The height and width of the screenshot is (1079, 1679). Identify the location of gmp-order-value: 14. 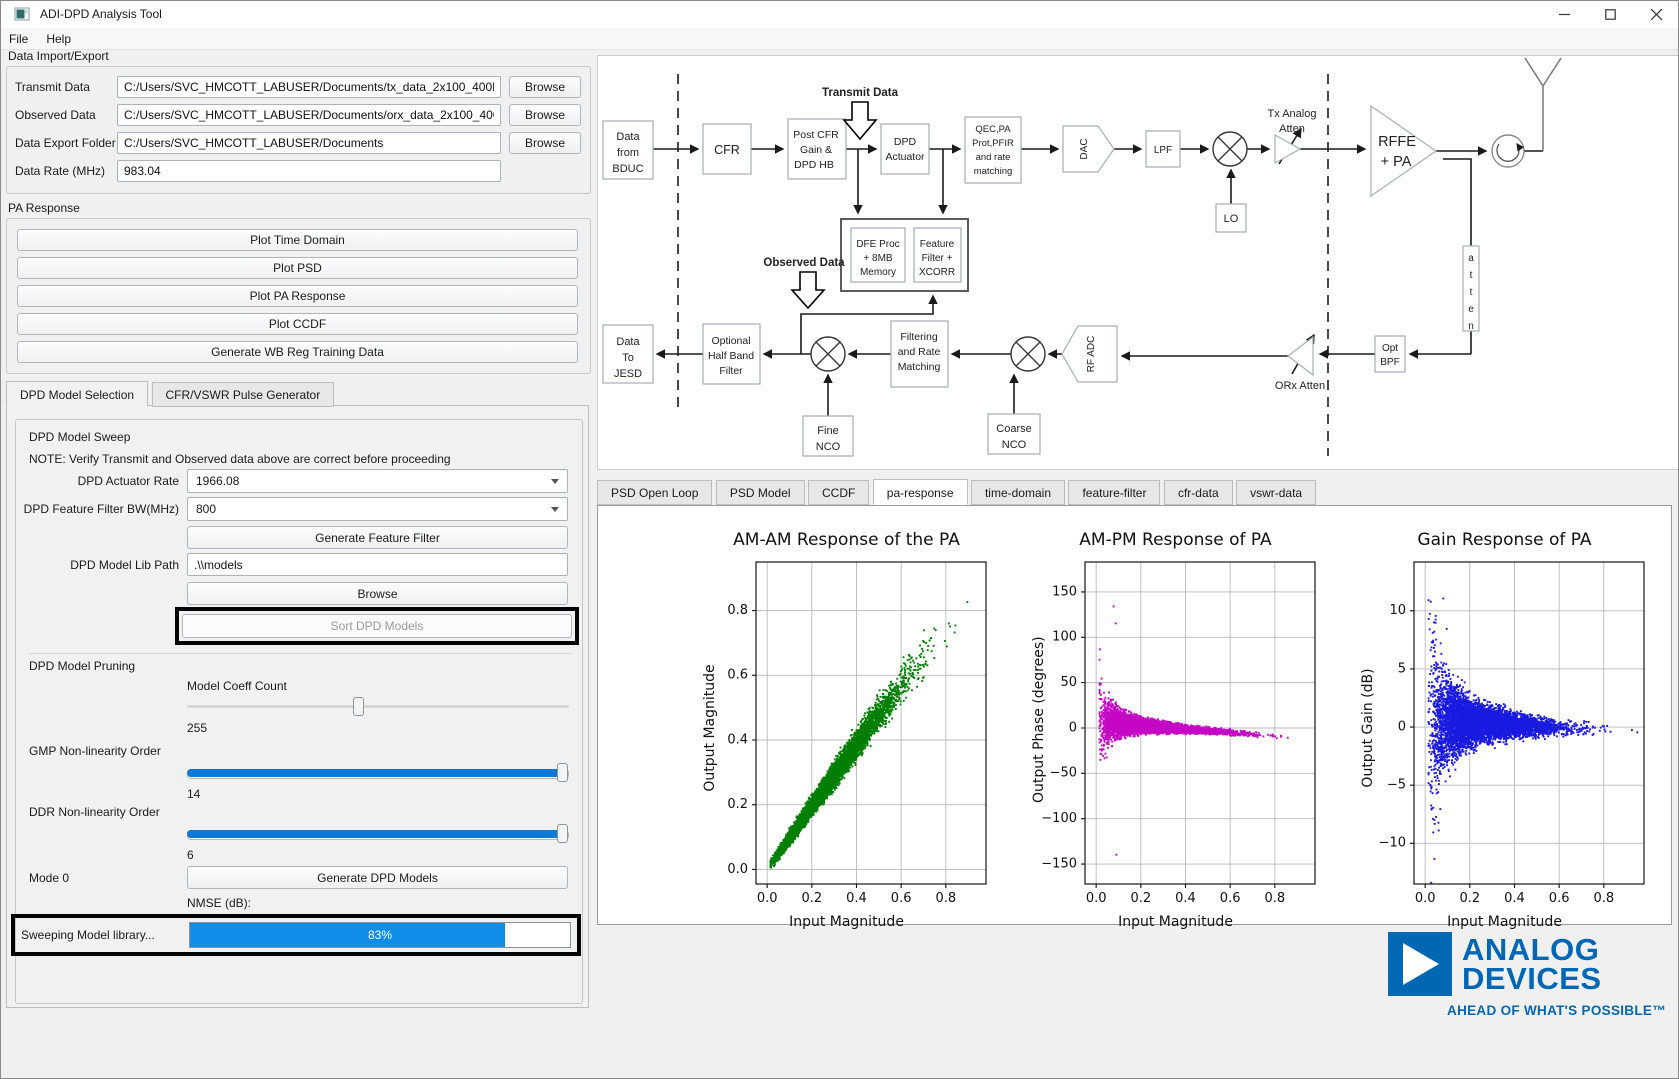
(194, 794).